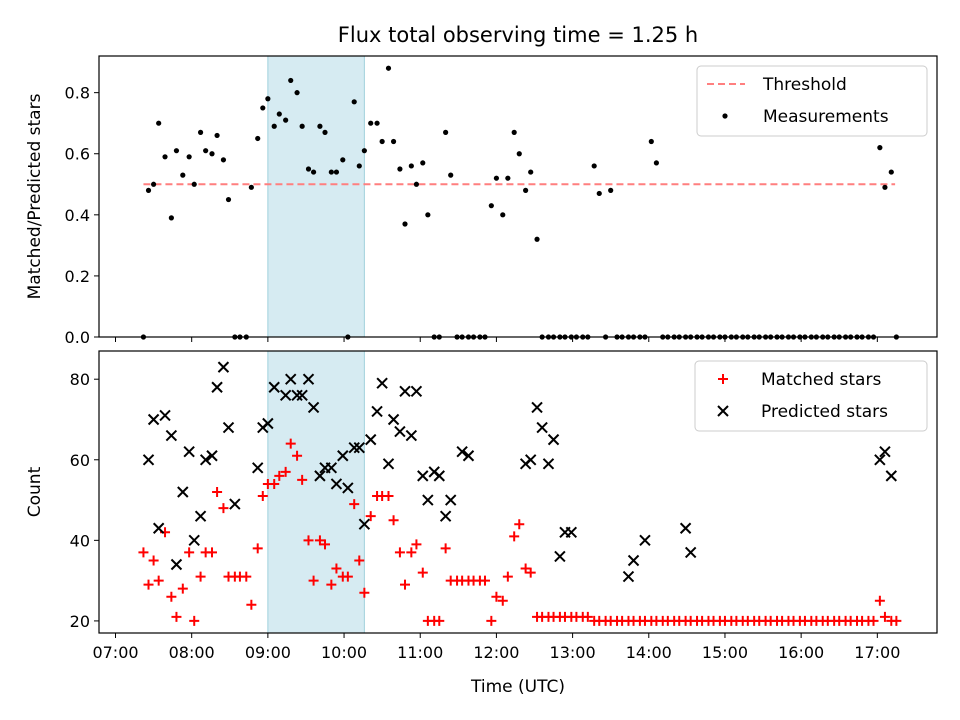 Image resolution: width=960 pixels, height=720 pixels. I want to click on bottom-xtick-label: 12:00, so click(496, 652).